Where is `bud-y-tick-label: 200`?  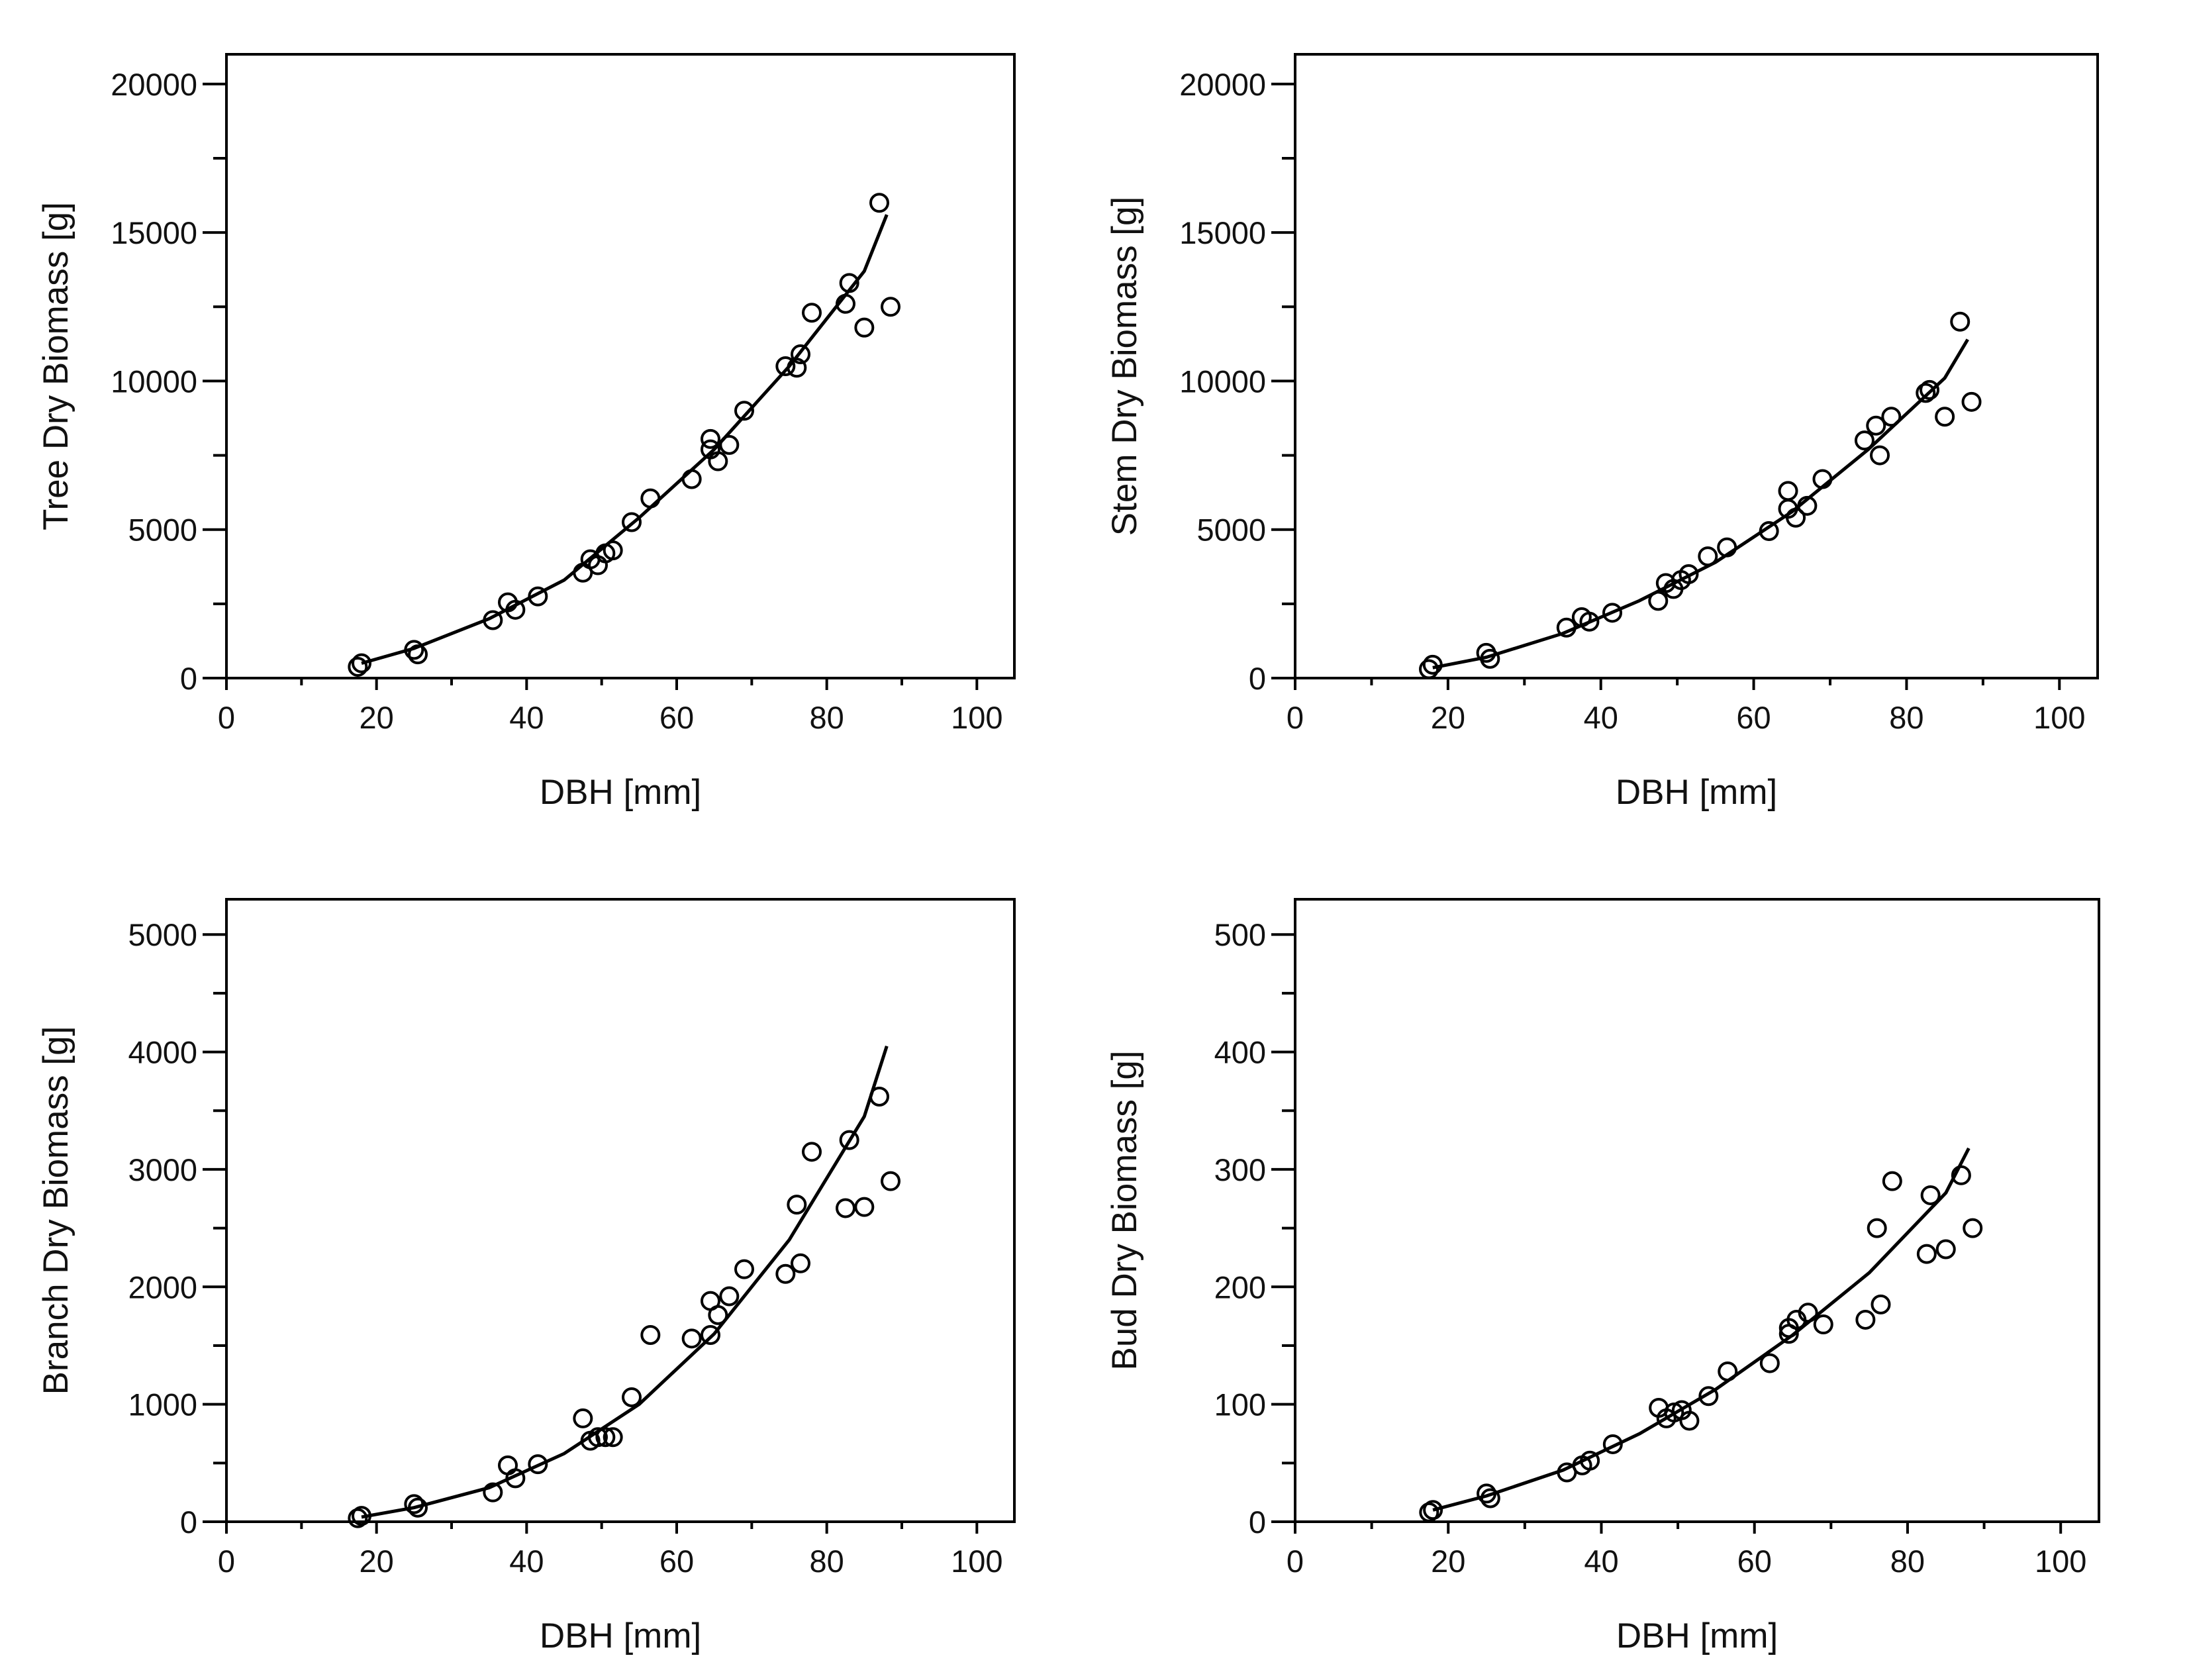
bud-y-tick-label: 200 is located at coordinates (1240, 1287).